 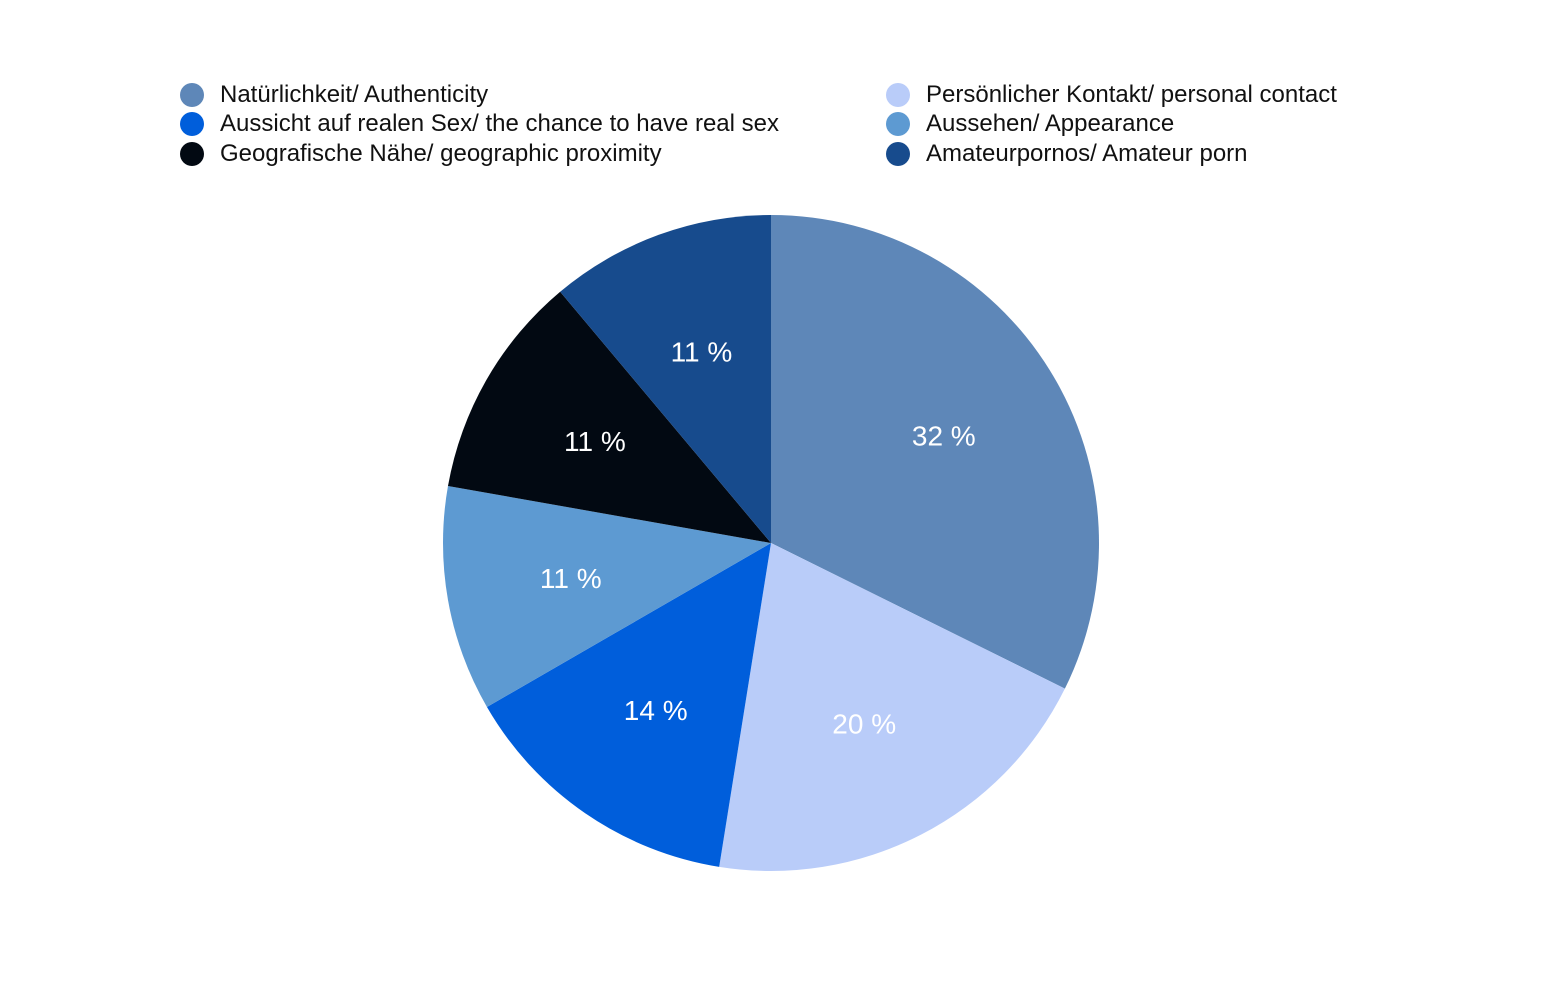 What do you see at coordinates (702, 351) in the screenshot?
I see `slice-value-label-5: 11 %` at bounding box center [702, 351].